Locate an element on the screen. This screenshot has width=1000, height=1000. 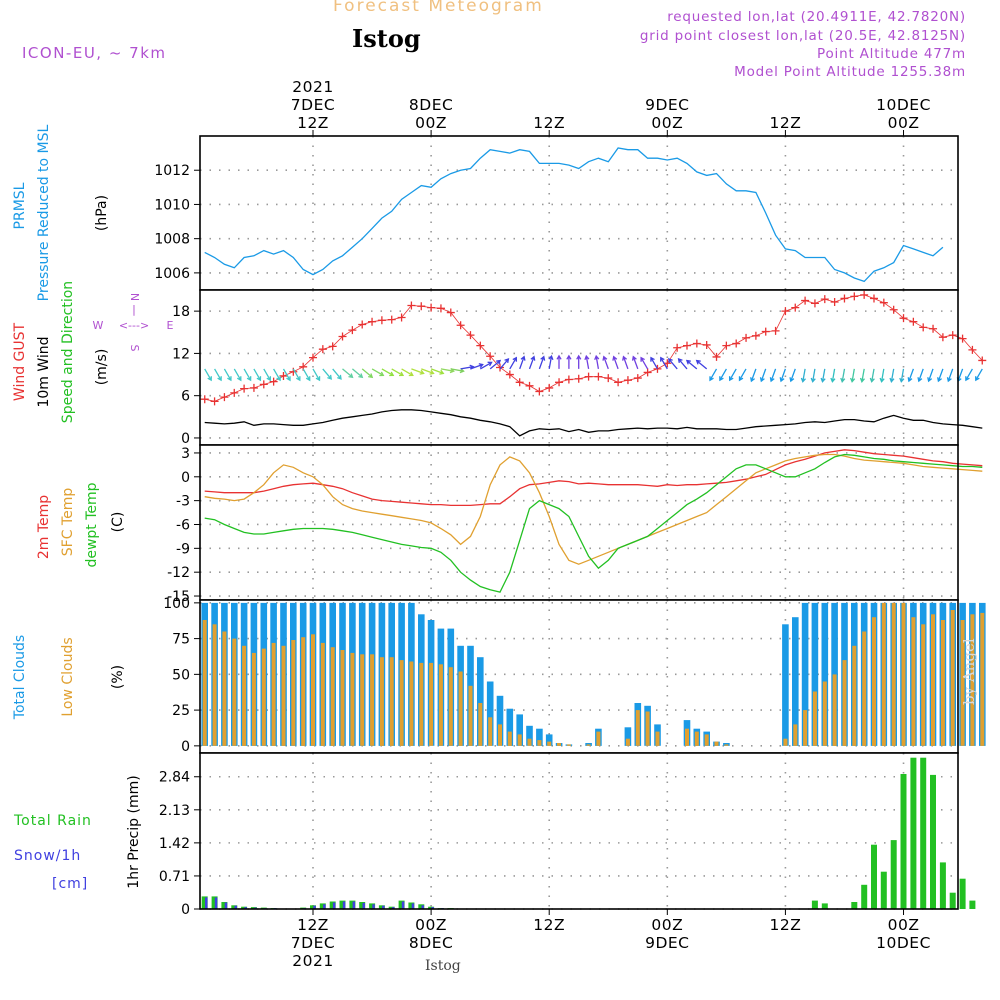
clouds-axis-label: (%) is located at coordinates (118, 677).